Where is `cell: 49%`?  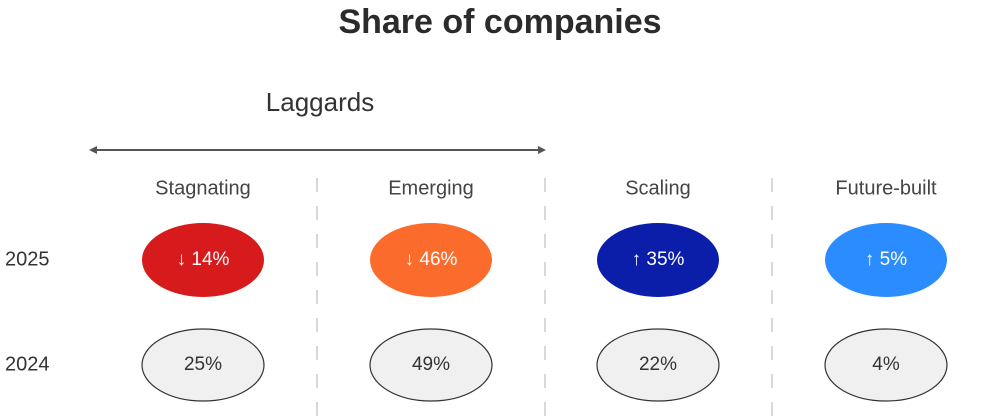
cell: 49% is located at coordinates (431, 365).